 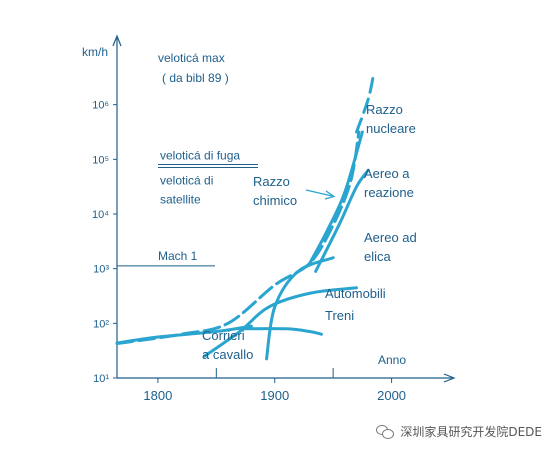 I want to click on x-tick-label: 1800, so click(x=157, y=395).